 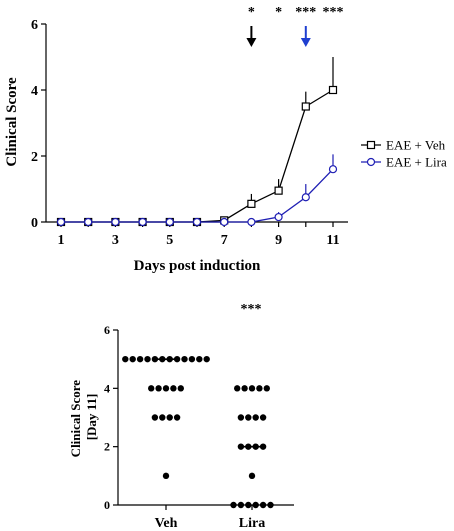 What do you see at coordinates (61, 240) in the screenshot?
I see `x-tick-label-1: 1` at bounding box center [61, 240].